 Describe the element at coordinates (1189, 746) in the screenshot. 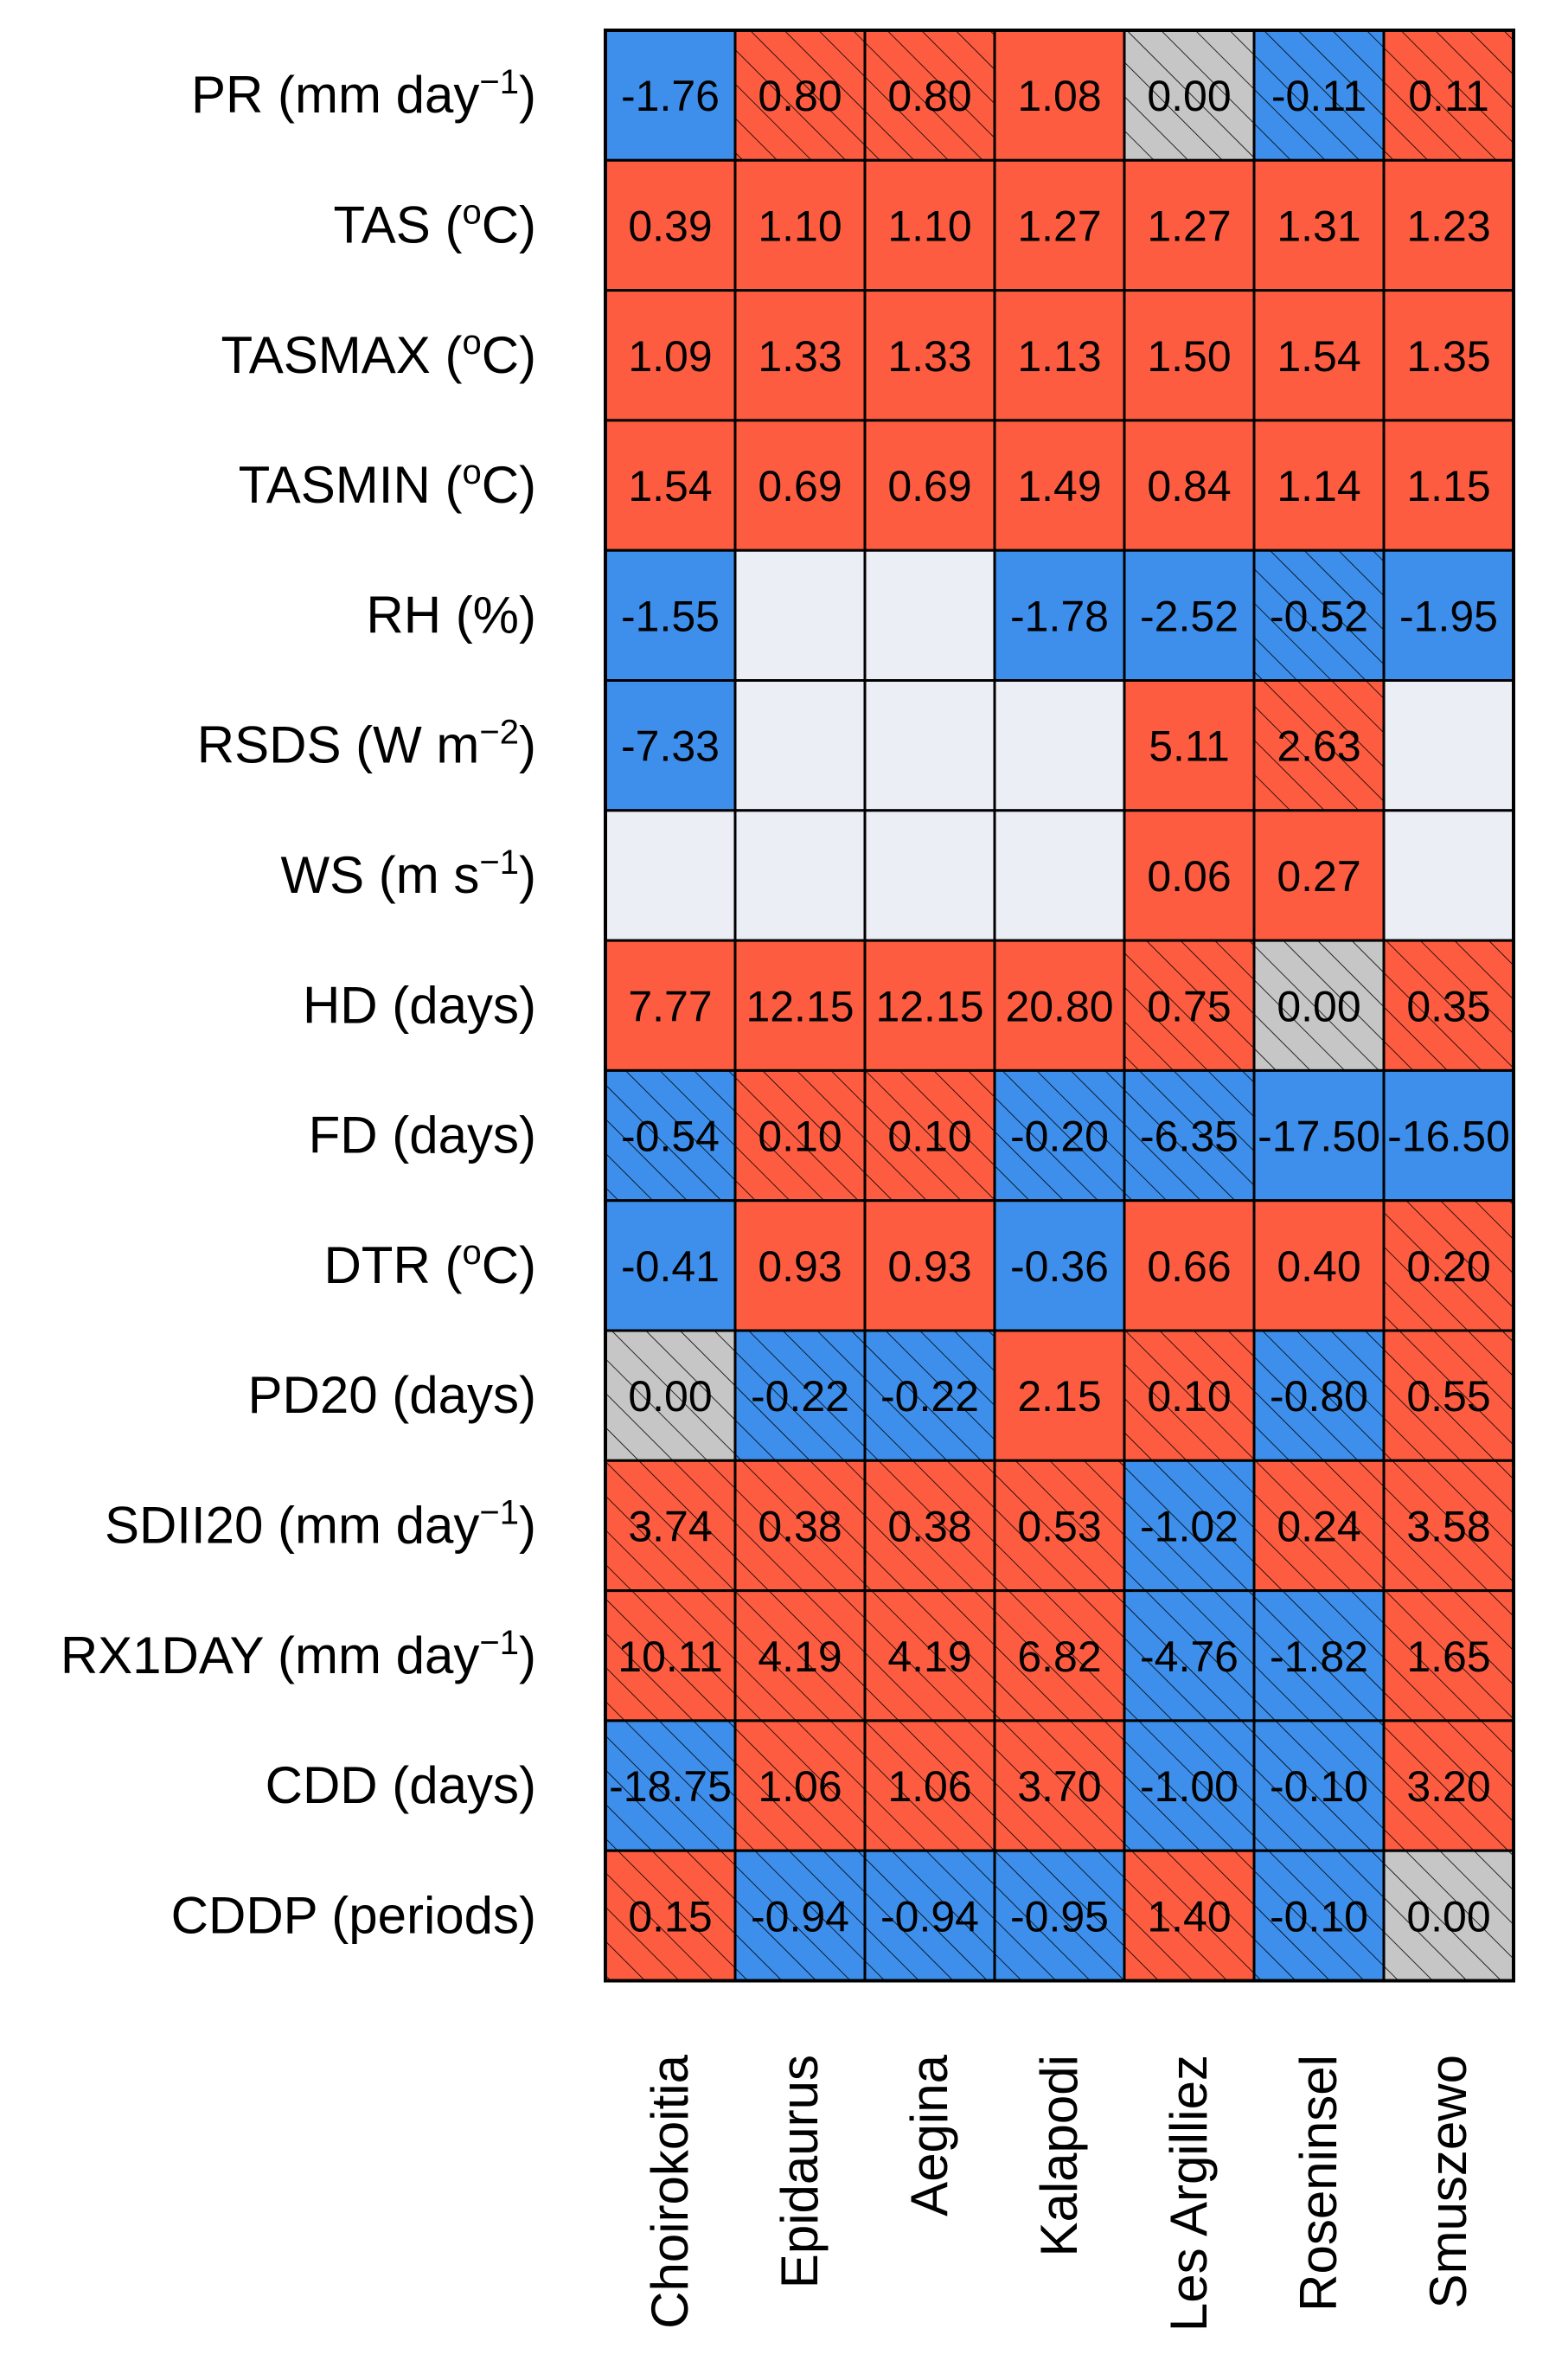

I see `cell-value-5-4: 5.11` at that location.